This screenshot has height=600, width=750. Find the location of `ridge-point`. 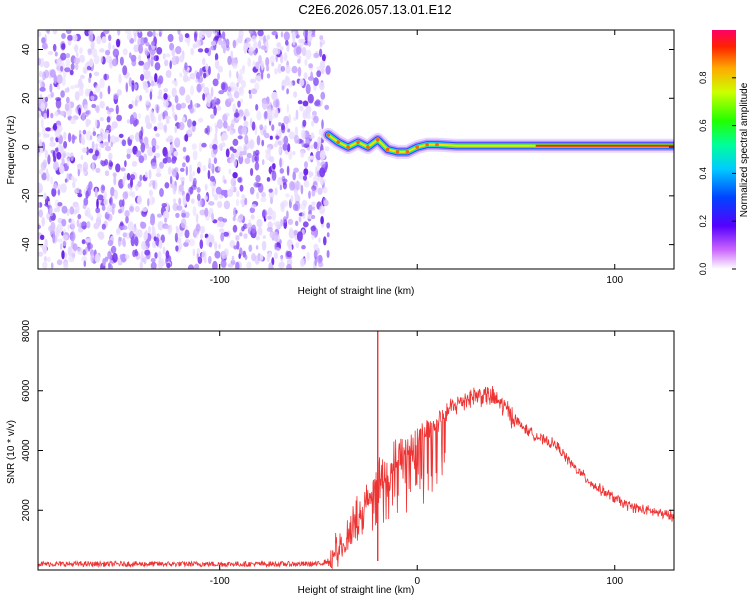

ridge-point is located at coordinates (437, 144).